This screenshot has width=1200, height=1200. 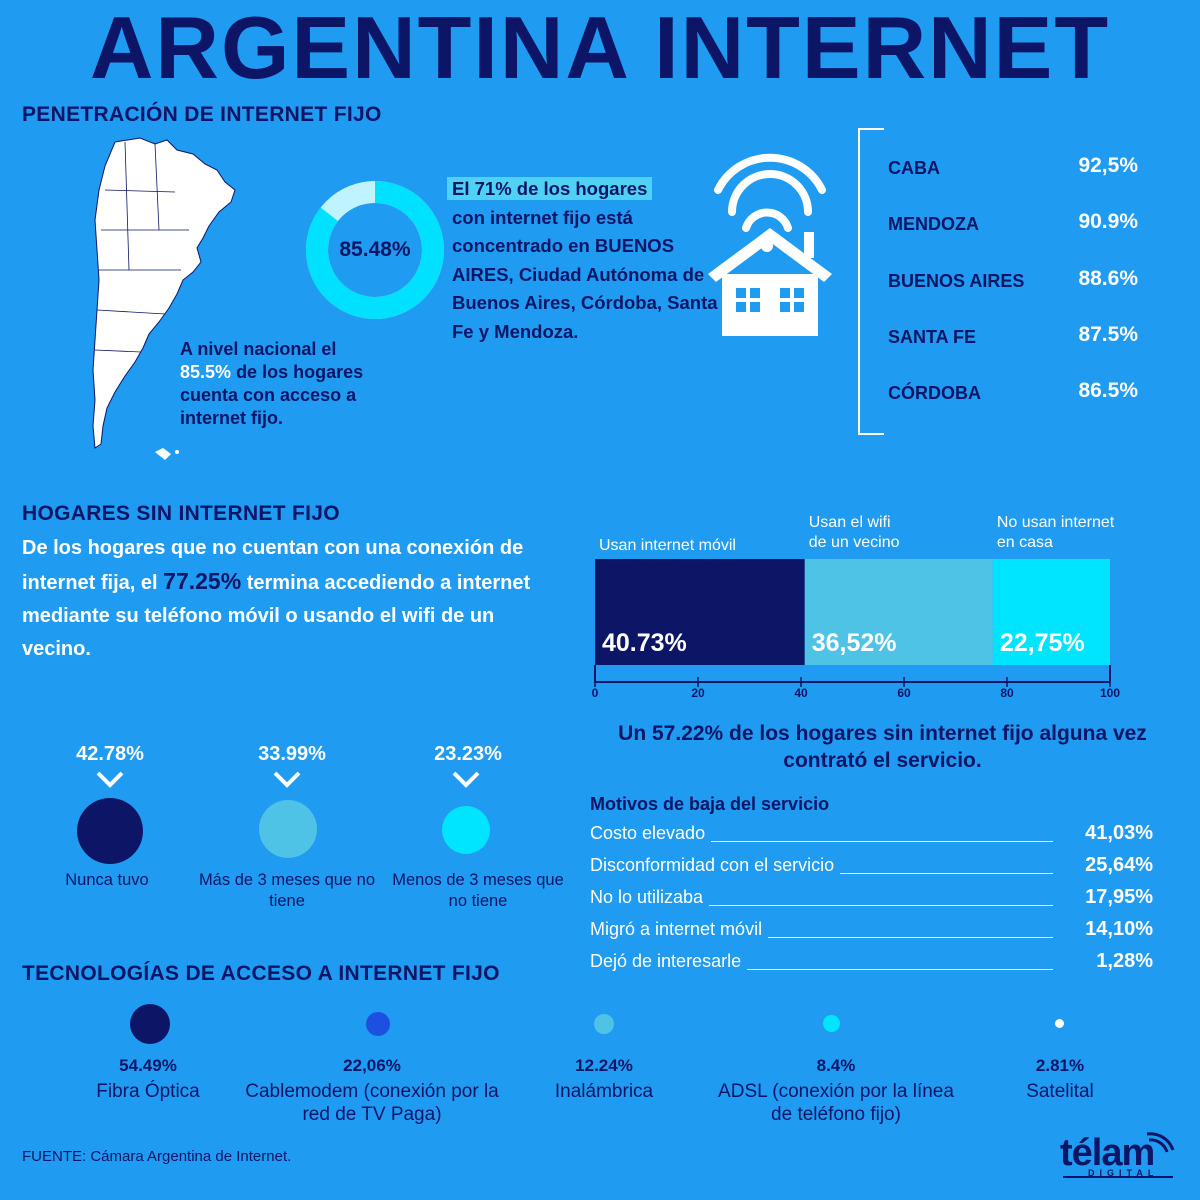 What do you see at coordinates (1107, 1153) in the screenshot?
I see `logo-text: télam` at bounding box center [1107, 1153].